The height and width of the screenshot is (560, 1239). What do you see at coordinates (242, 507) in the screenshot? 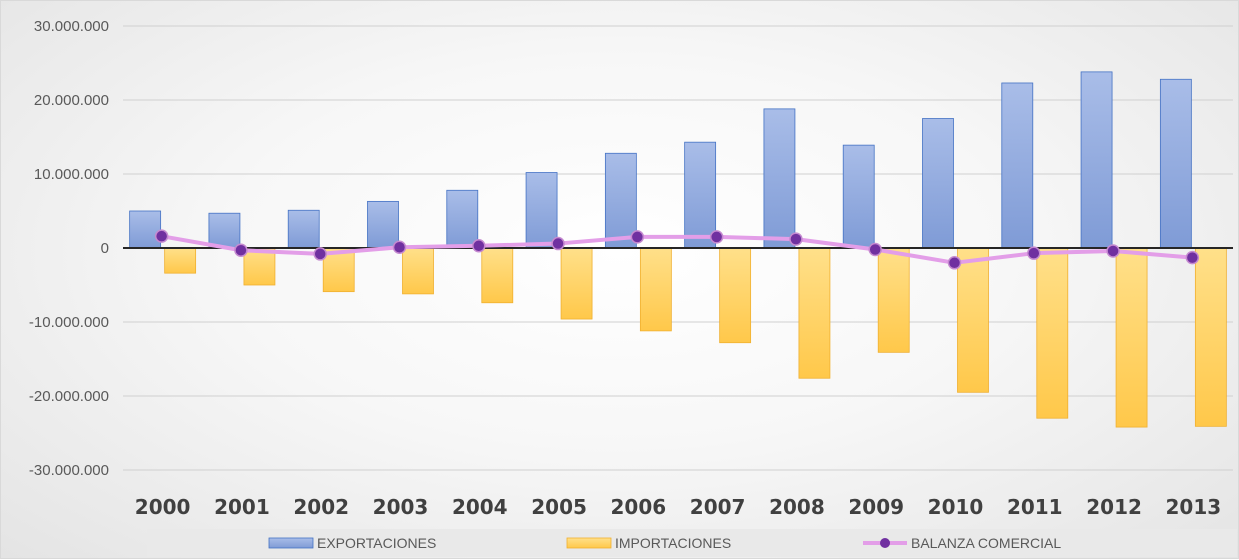
I see `x-tick-label: 2001` at bounding box center [242, 507].